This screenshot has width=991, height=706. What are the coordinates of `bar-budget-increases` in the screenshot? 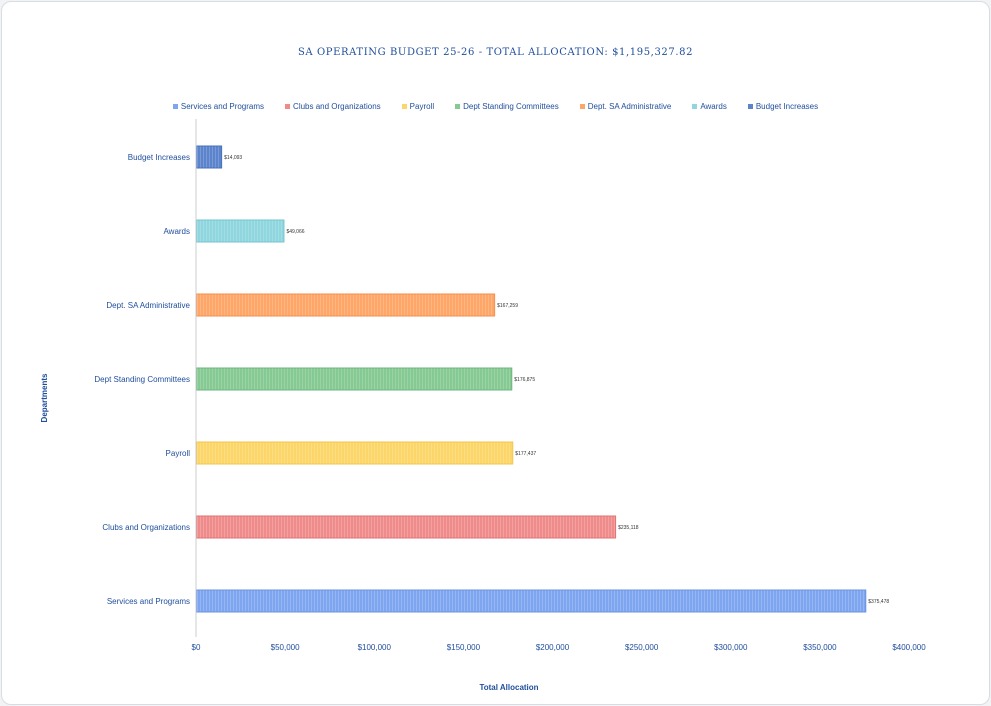 It's located at (209, 157).